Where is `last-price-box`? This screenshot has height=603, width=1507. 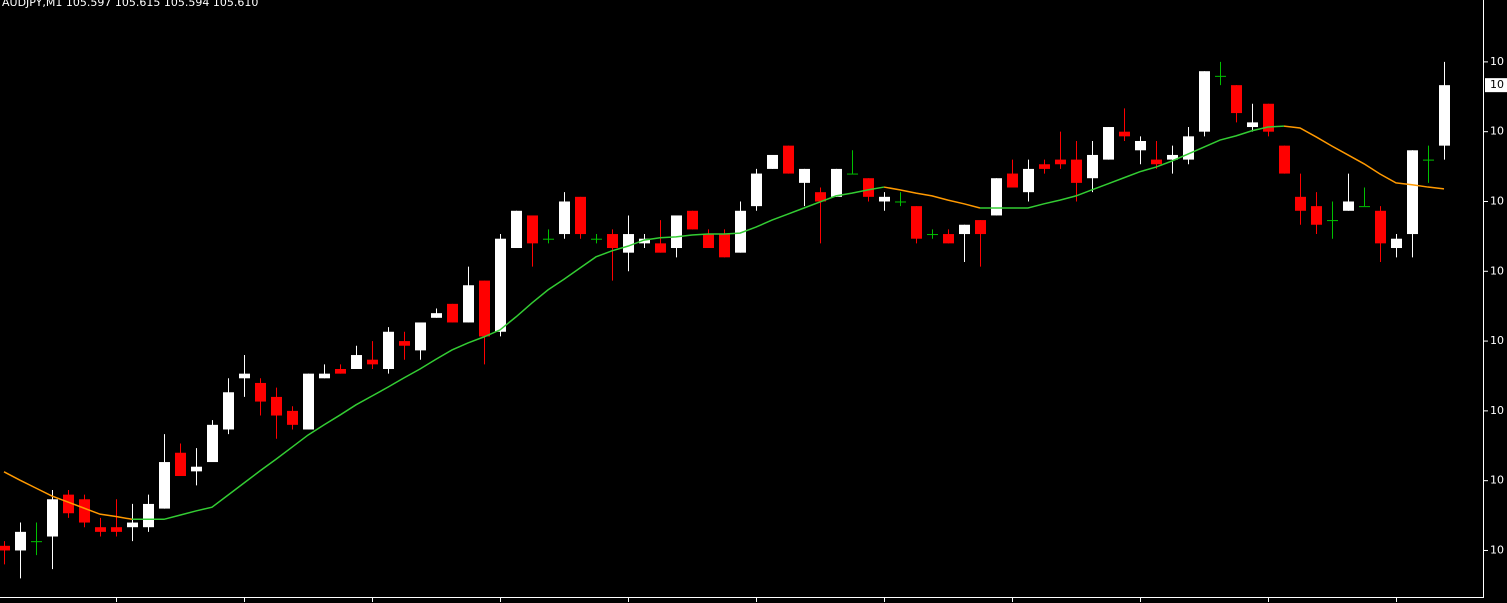
last-price-box is located at coordinates (1496, 85).